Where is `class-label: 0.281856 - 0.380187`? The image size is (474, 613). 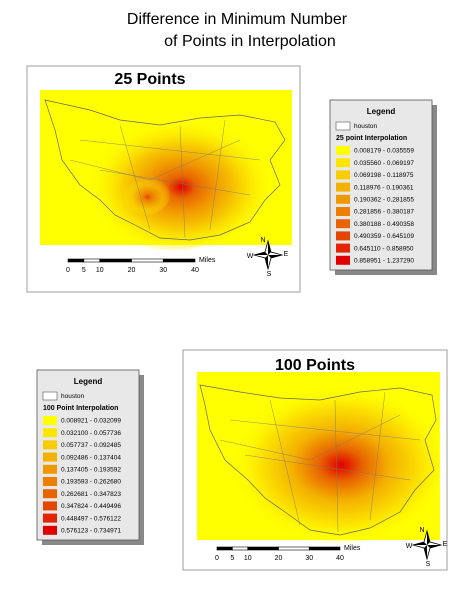
class-label: 0.281856 - 0.380187 is located at coordinates (384, 212).